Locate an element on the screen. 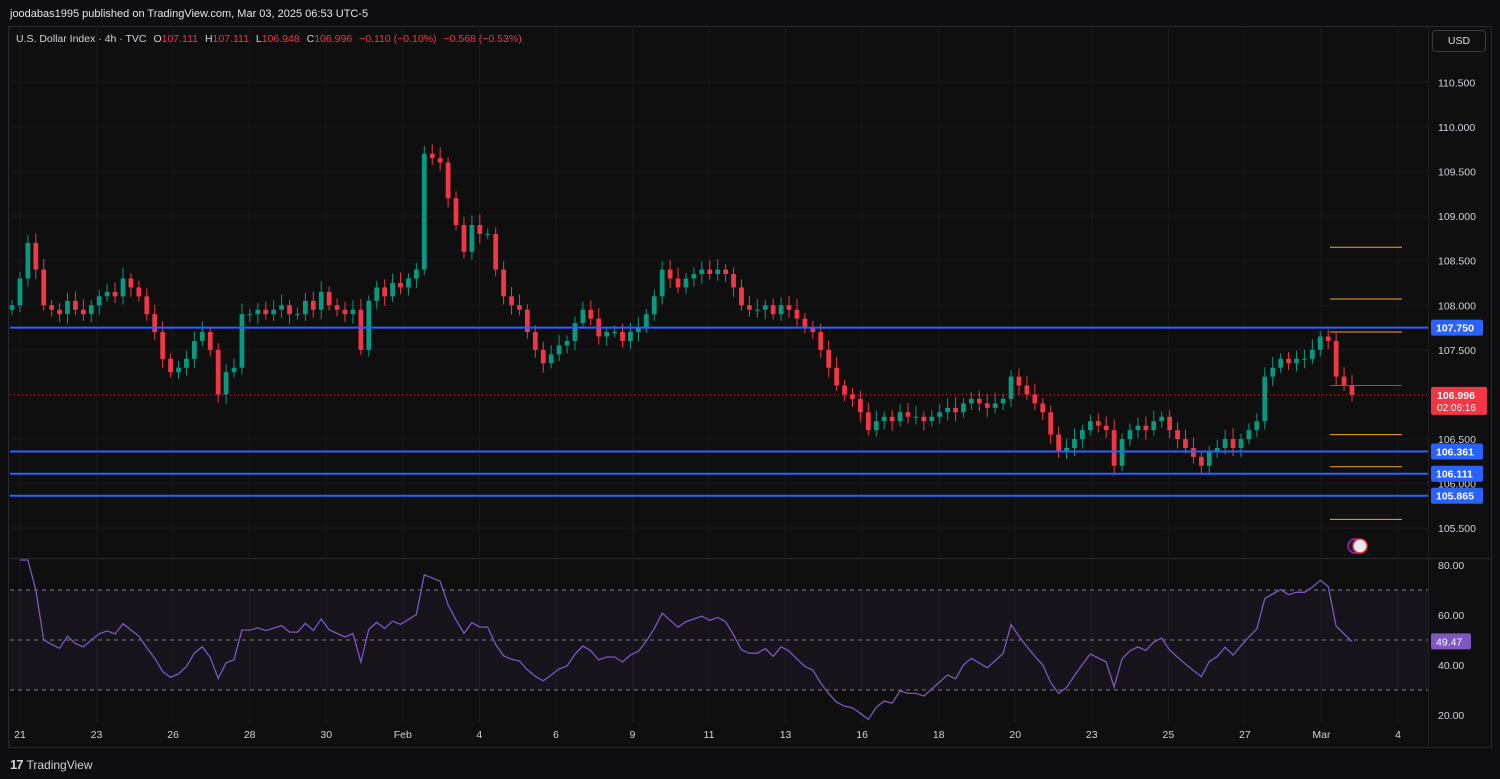 The height and width of the screenshot is (779, 1500). open-label: O is located at coordinates (157, 39).